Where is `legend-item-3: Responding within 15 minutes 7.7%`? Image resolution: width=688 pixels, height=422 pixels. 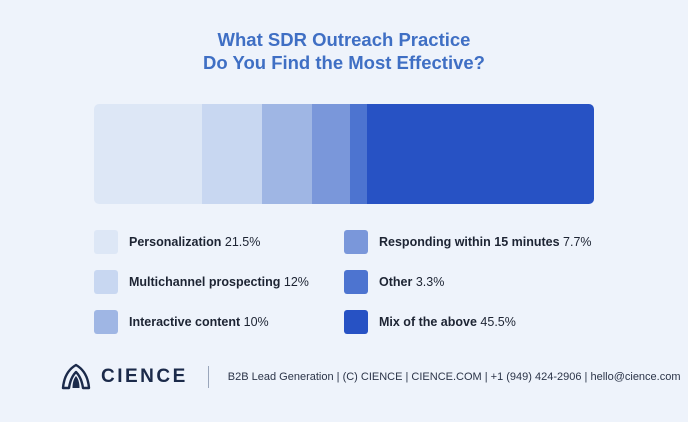 legend-item-3: Responding within 15 minutes 7.7% is located at coordinates (468, 242).